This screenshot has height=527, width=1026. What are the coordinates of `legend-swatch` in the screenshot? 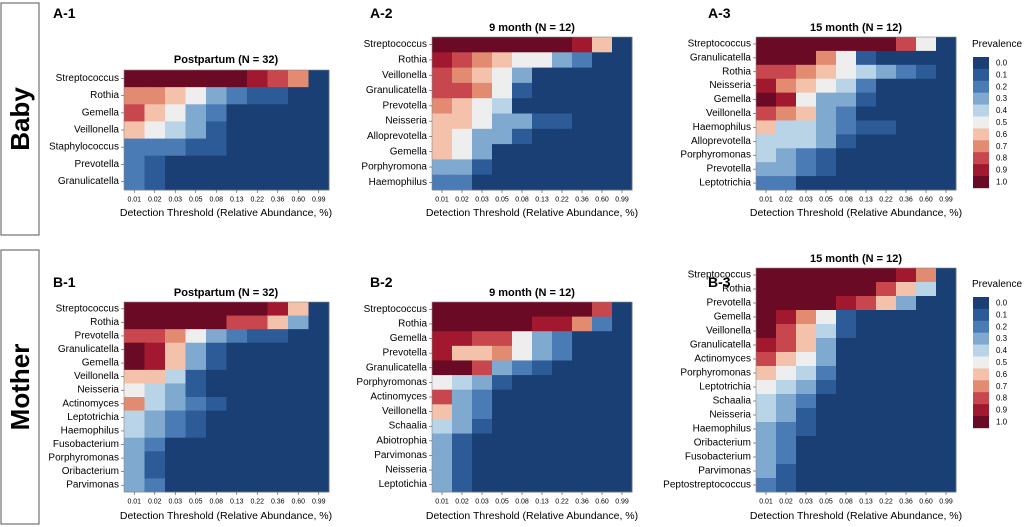 It's located at (981, 422).